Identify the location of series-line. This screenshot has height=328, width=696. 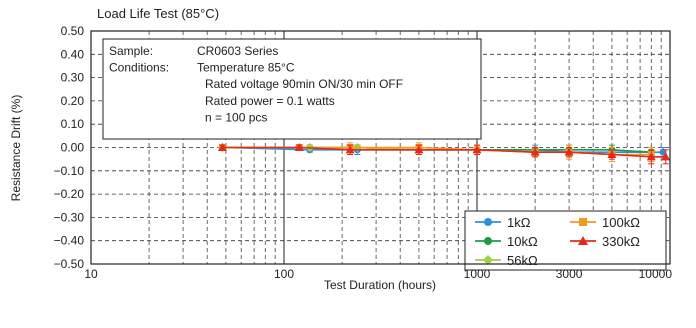
(444, 152).